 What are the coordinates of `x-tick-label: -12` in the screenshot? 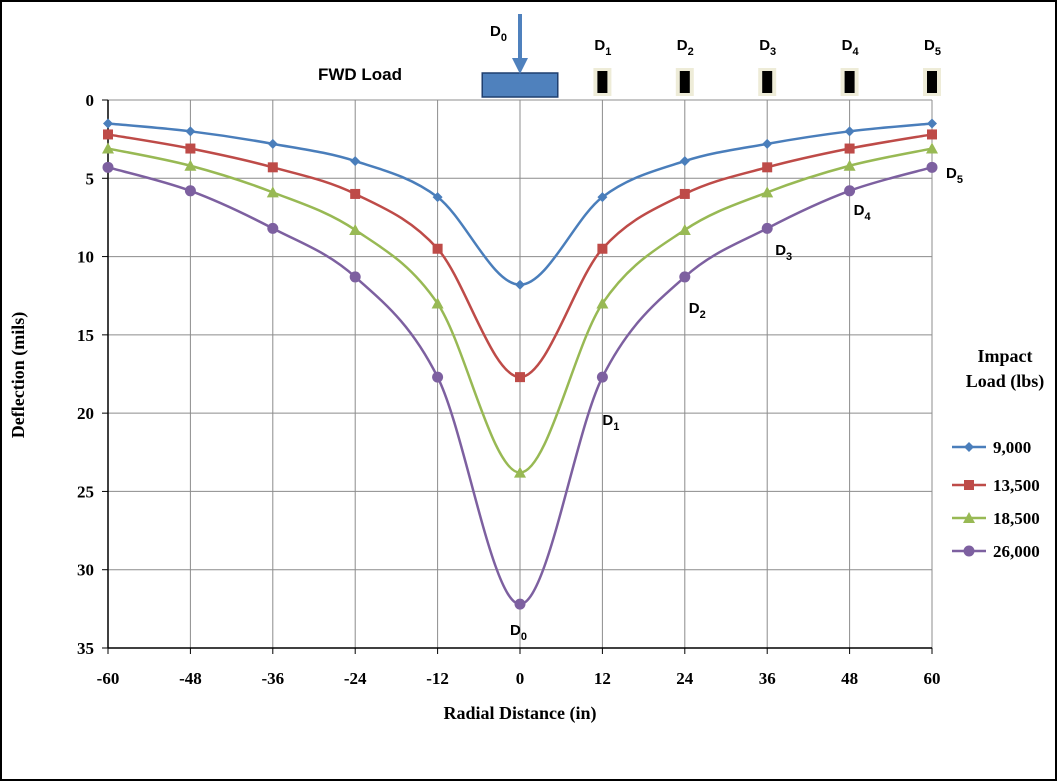 It's located at (437, 678).